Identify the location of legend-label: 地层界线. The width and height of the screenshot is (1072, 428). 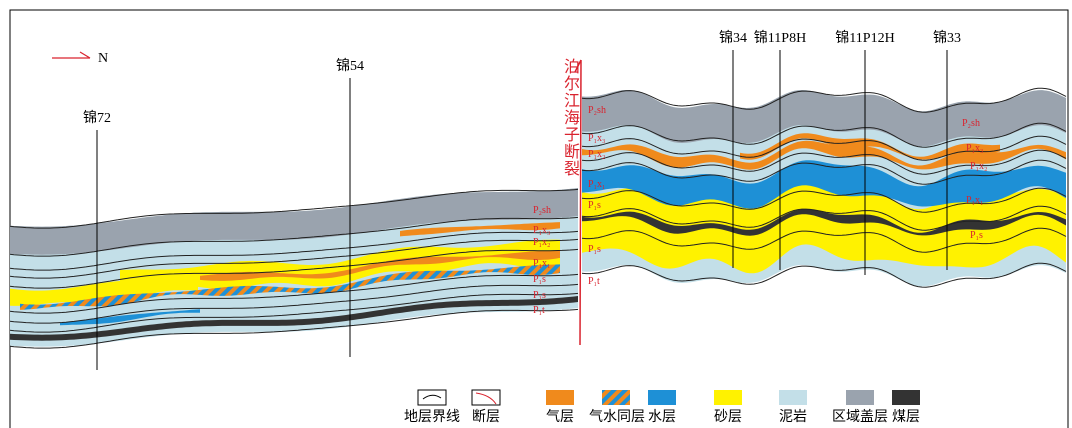
(432, 417).